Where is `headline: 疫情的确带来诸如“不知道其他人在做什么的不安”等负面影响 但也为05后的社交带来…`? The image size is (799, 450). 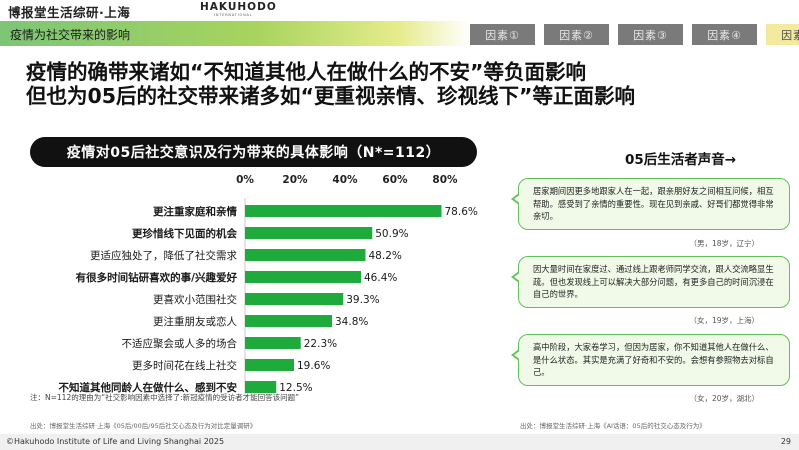
headline: 疫情的确带来诸如“不知道其他人在做什么的不安”等负面影响 但也为05后的社交带来… is located at coordinates (330, 84).